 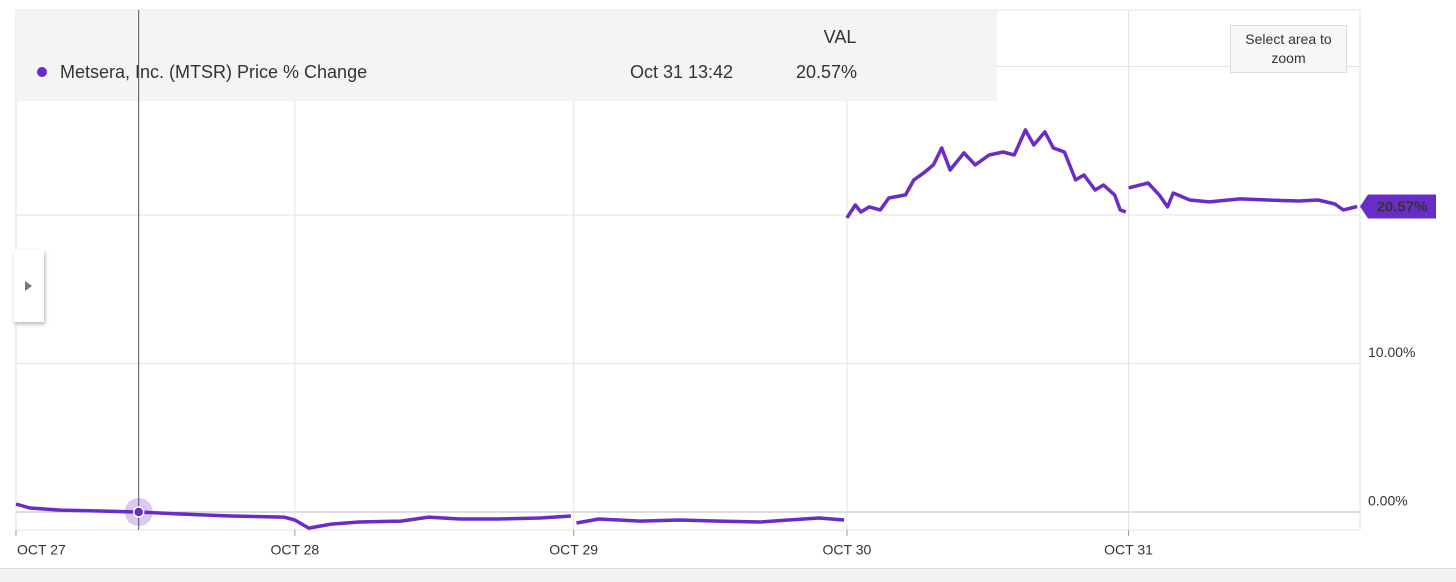 I want to click on tooltip-value: 20.57%, so click(x=826, y=72).